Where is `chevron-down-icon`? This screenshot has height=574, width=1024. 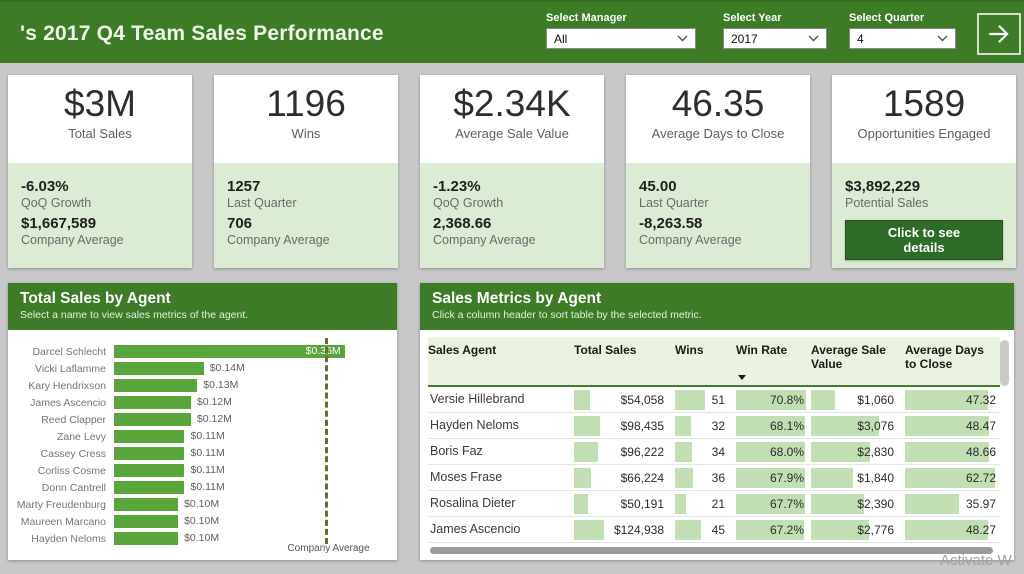
chevron-down-icon is located at coordinates (813, 38).